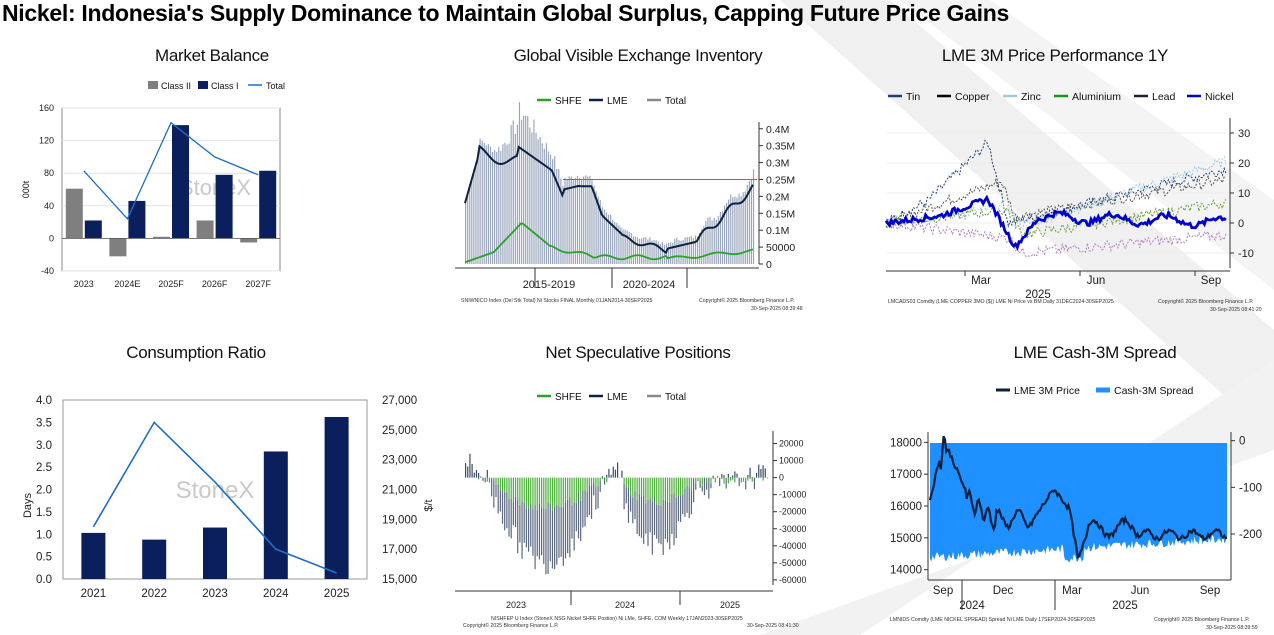  I want to click on y-tick-label: 0, so click(781, 478).